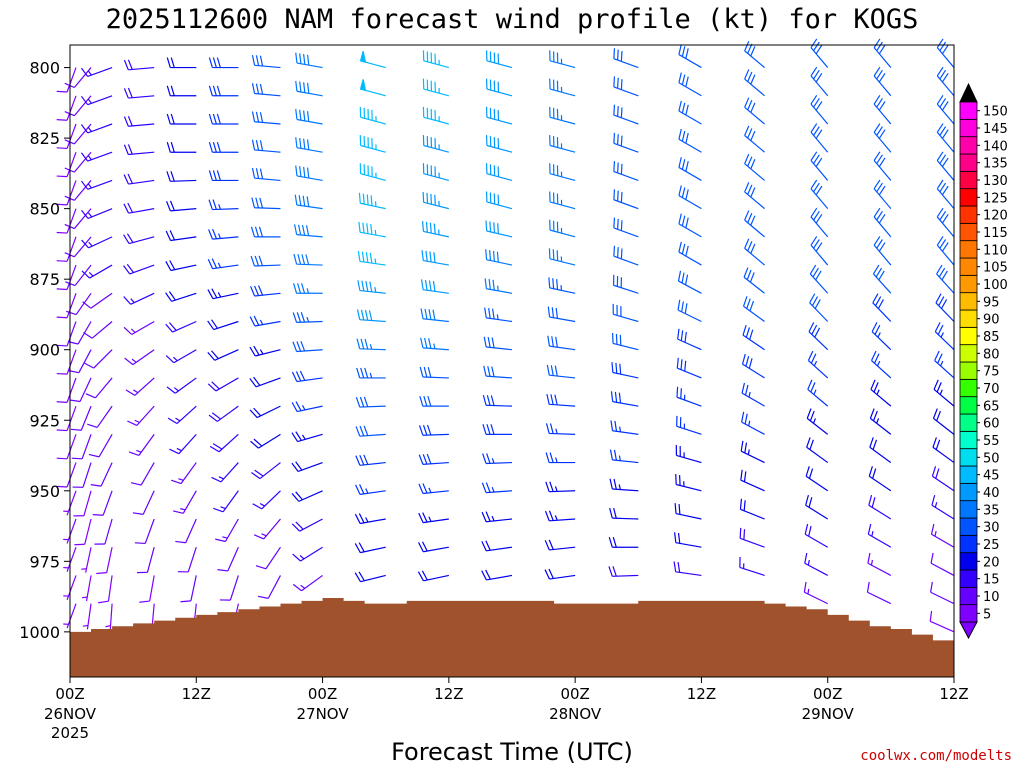 Image resolution: width=1024 pixels, height=768 pixels. What do you see at coordinates (936, 756) in the screenshot?
I see `credit-link: coolwx.com/modelts` at bounding box center [936, 756].